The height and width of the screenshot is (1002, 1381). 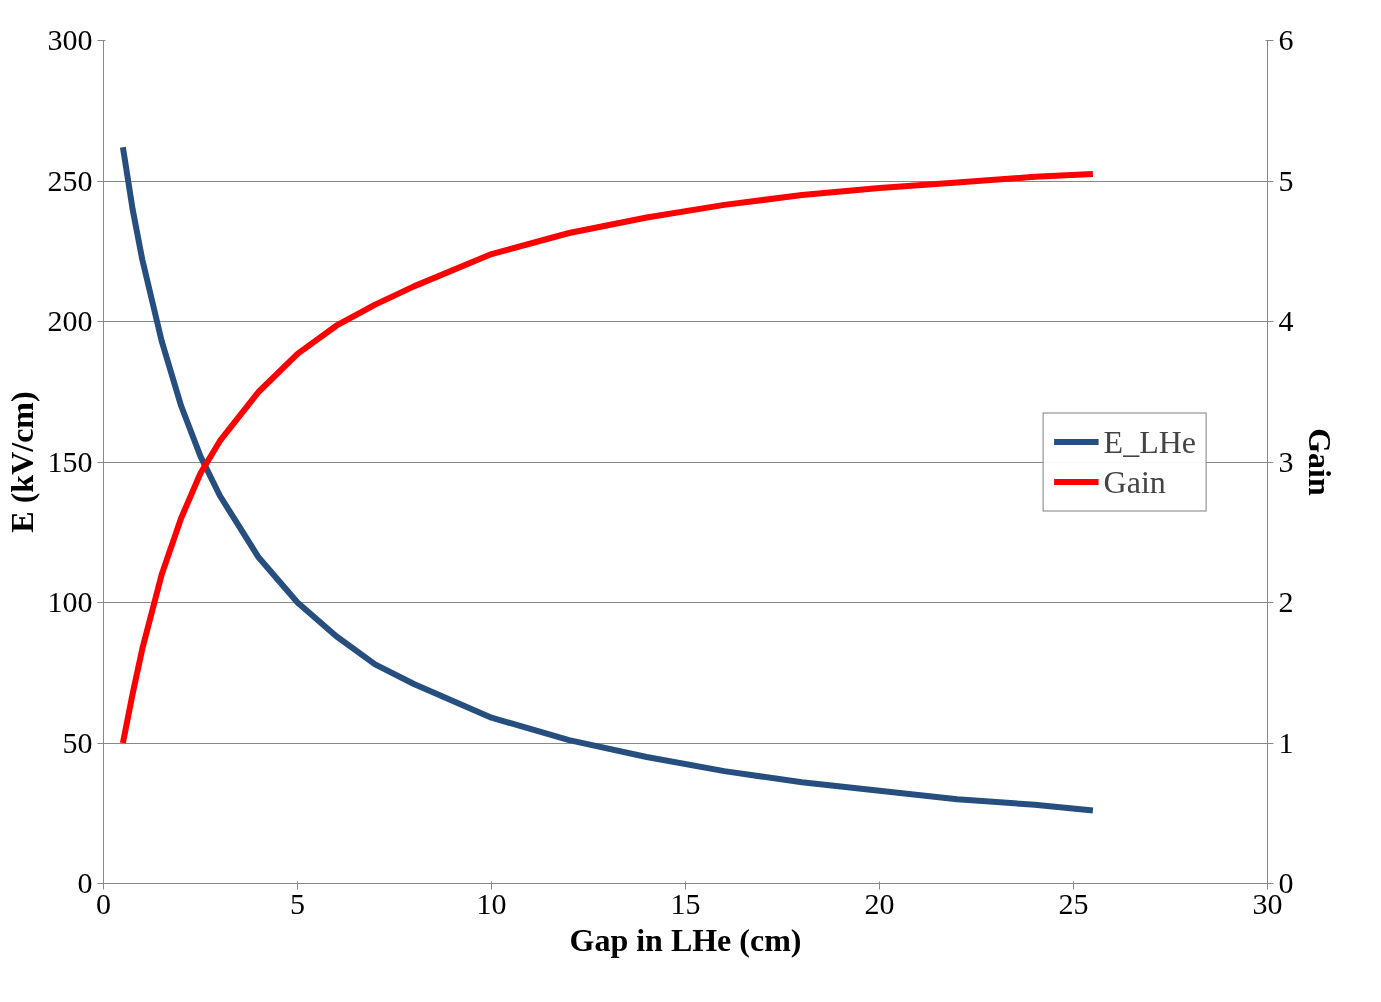 What do you see at coordinates (70, 320) in the screenshot?
I see `y-tick-label: 200` at bounding box center [70, 320].